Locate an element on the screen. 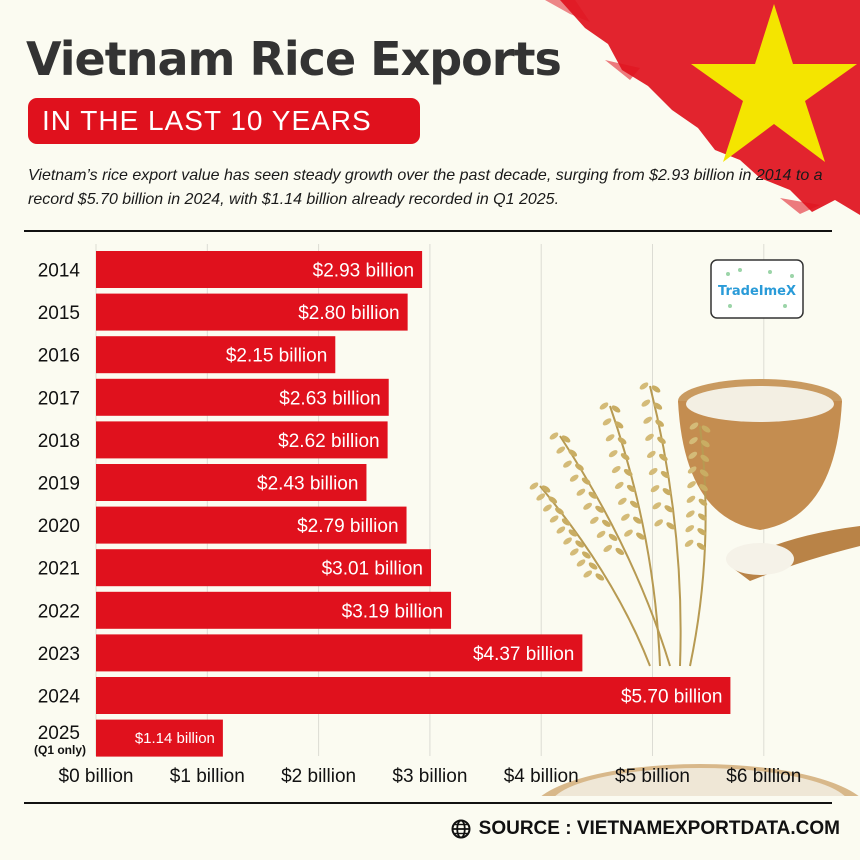  bar-data-label: $2.63 billion is located at coordinates (329, 398).